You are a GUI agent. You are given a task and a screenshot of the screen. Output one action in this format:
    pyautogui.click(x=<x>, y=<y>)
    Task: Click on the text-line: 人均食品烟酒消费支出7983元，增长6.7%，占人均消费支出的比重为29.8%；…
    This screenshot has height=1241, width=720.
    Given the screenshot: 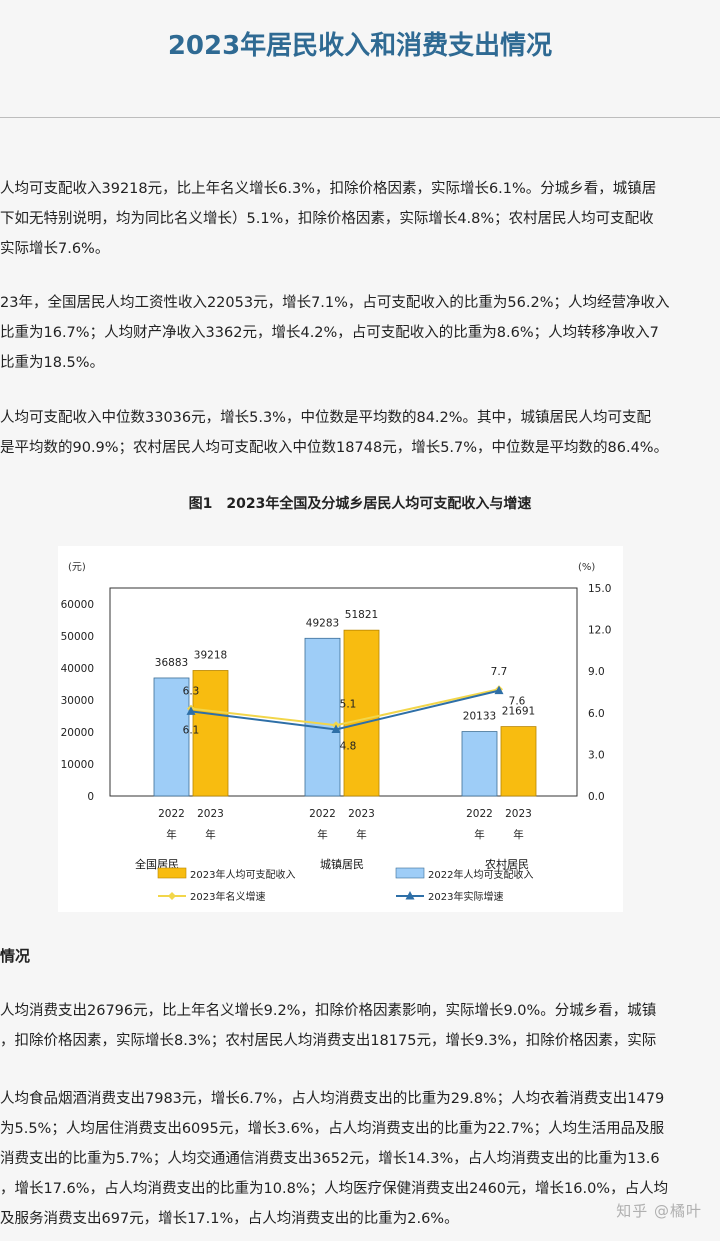 What is the action you would take?
    pyautogui.click(x=332, y=1099)
    